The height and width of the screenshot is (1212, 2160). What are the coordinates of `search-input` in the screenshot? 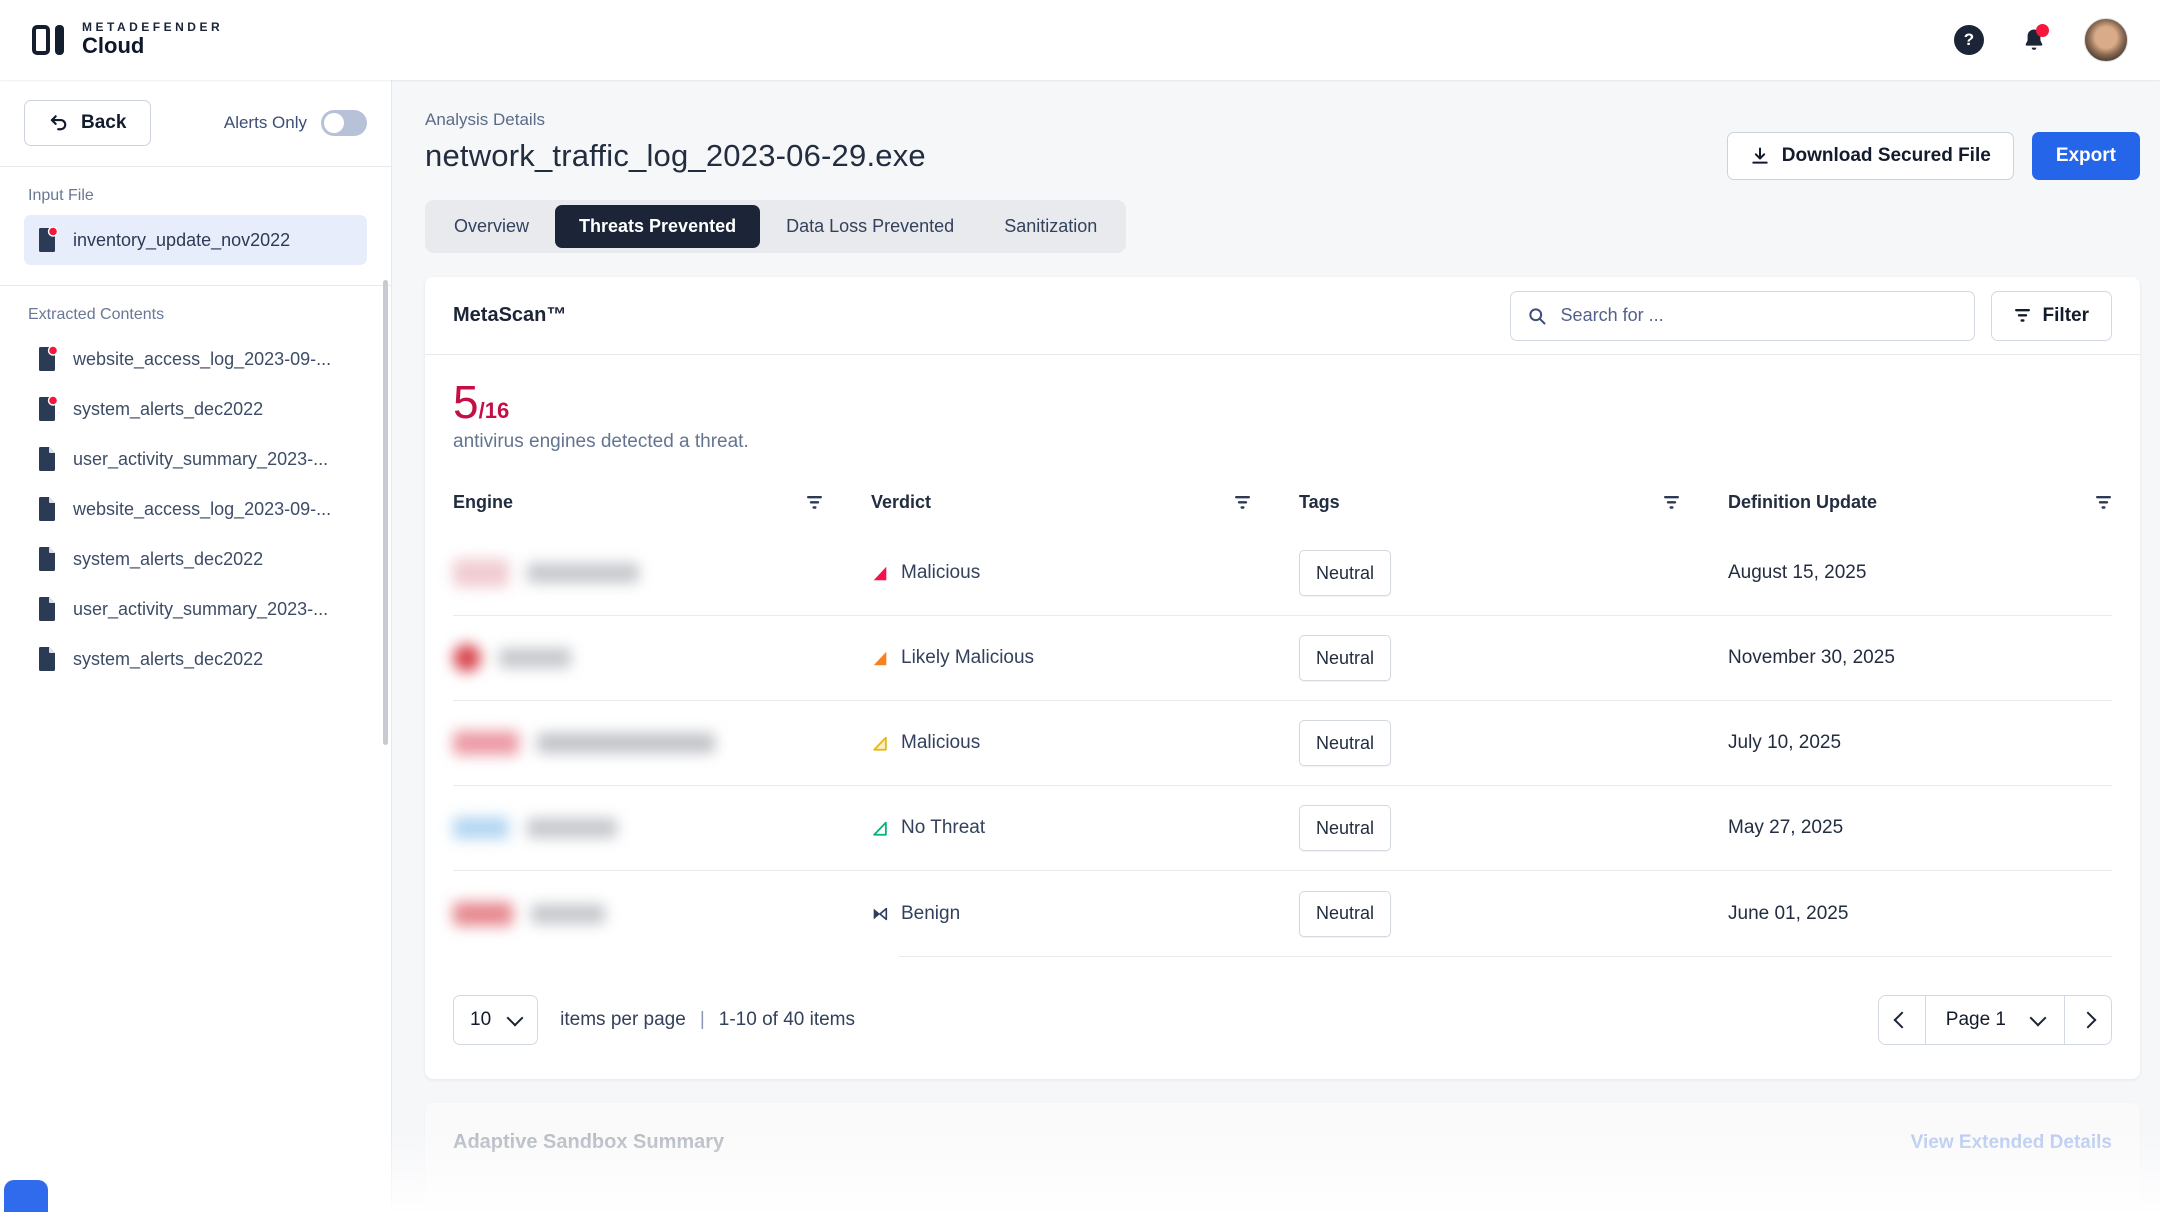 It's located at (1758, 315).